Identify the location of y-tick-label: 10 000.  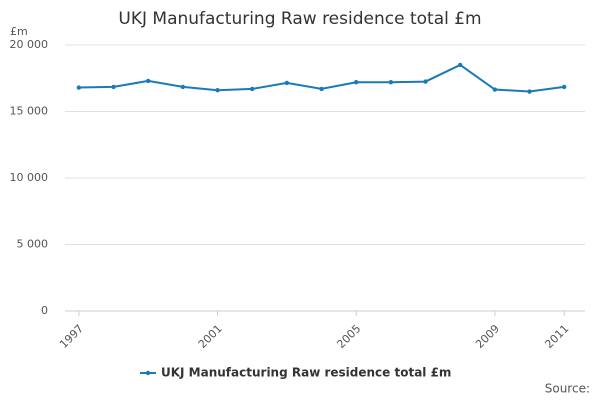
(29, 177).